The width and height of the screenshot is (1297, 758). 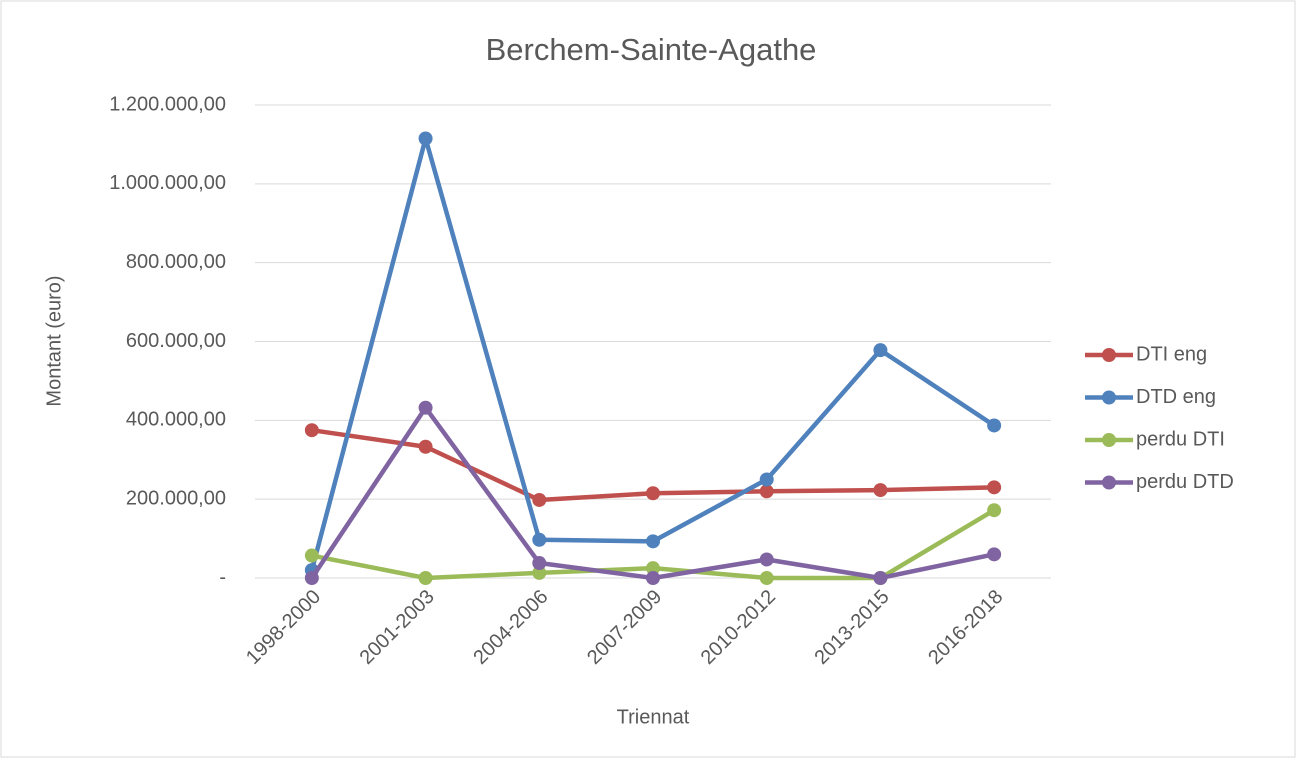 What do you see at coordinates (1185, 482) in the screenshot?
I see `legend-label: perdu DTD` at bounding box center [1185, 482].